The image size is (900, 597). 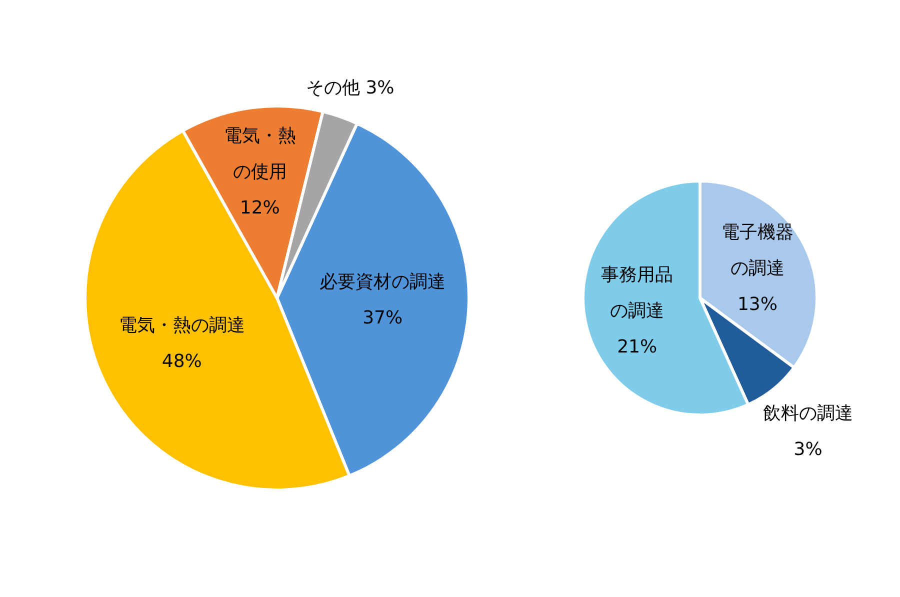 What do you see at coordinates (757, 251) in the screenshot?
I see `slice-label: 電子機器の調達` at bounding box center [757, 251].